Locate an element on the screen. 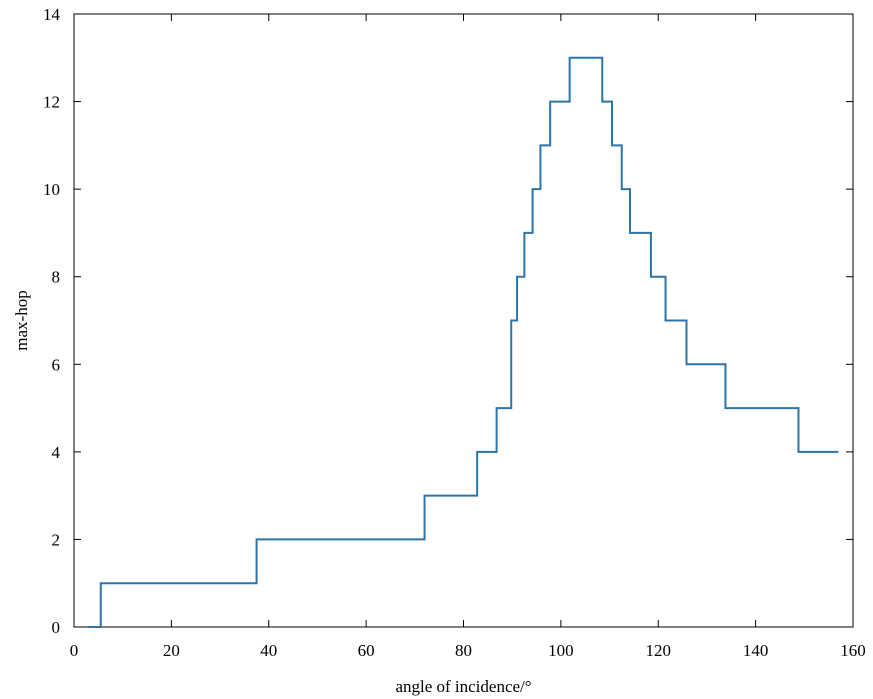 The height and width of the screenshot is (699, 873). x-tick-label: 80 is located at coordinates (463, 650).